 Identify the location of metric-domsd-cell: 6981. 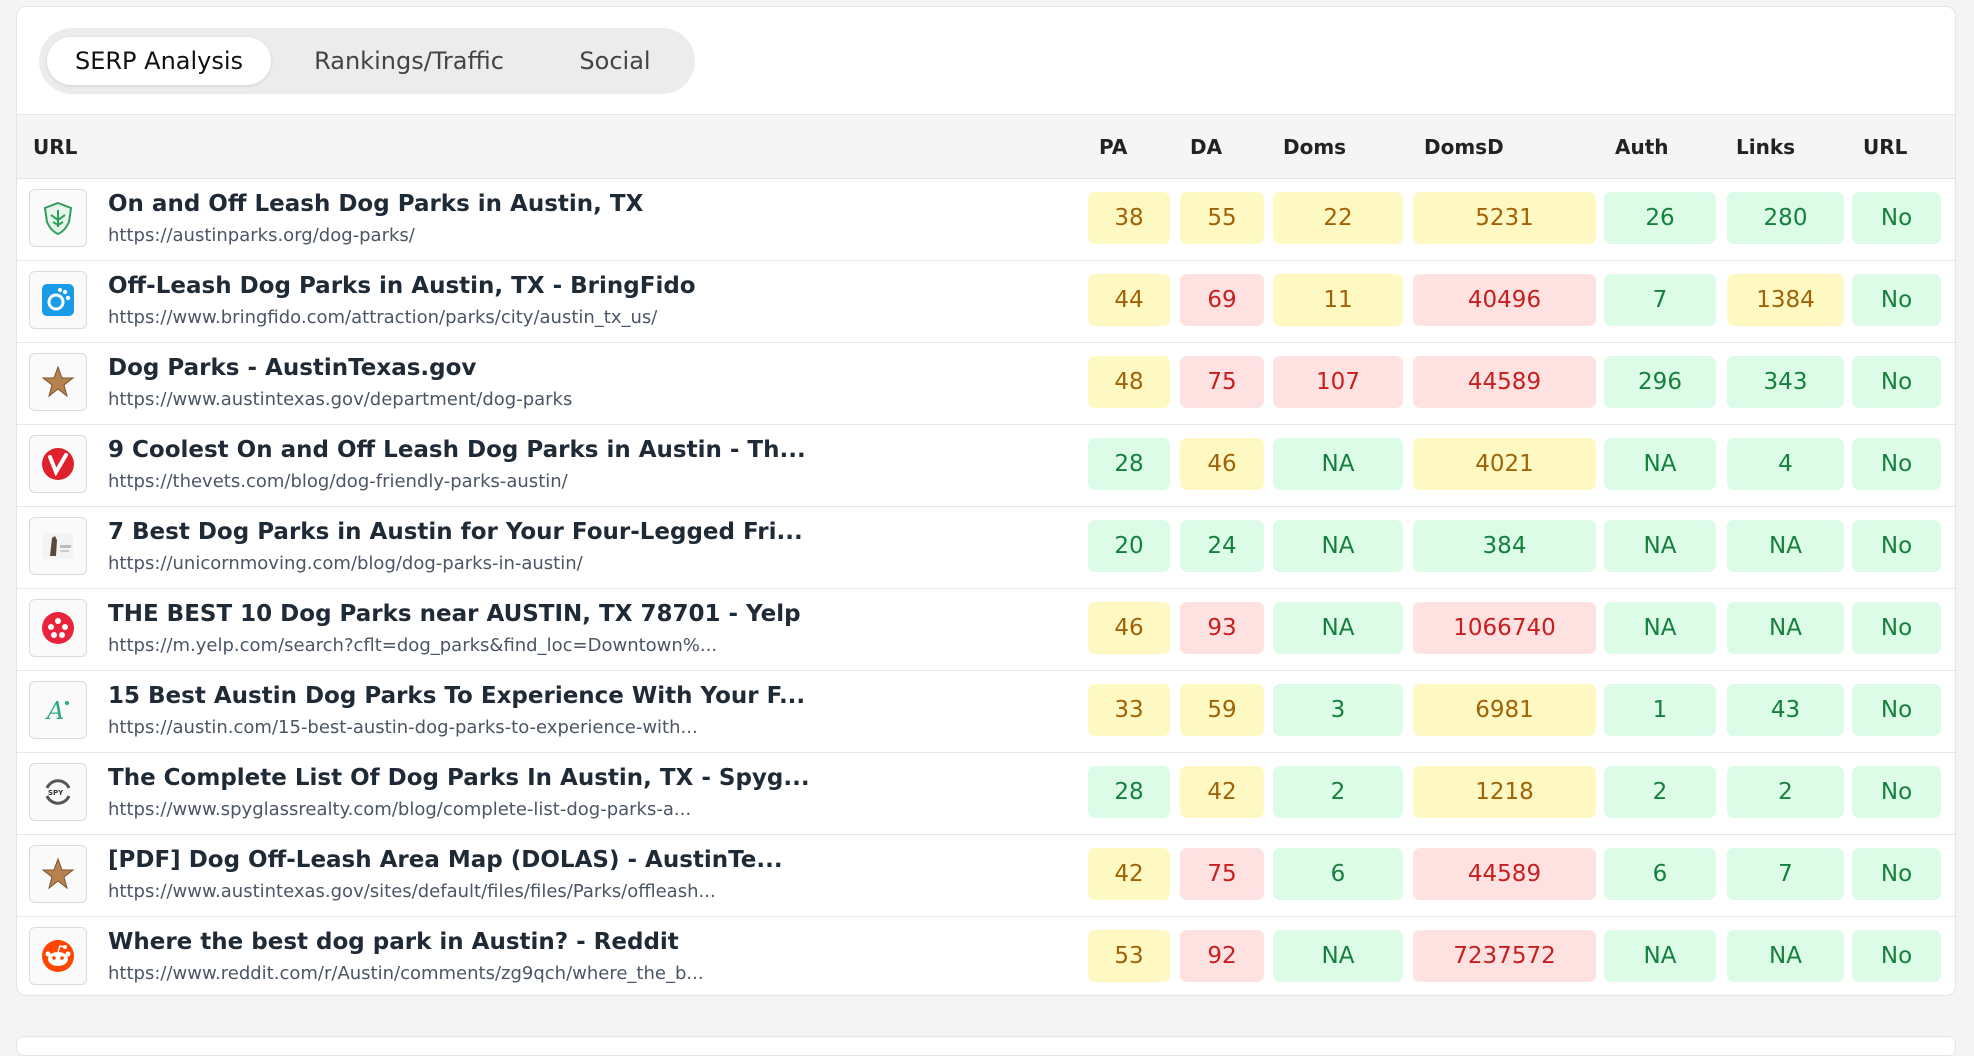
(1504, 710).